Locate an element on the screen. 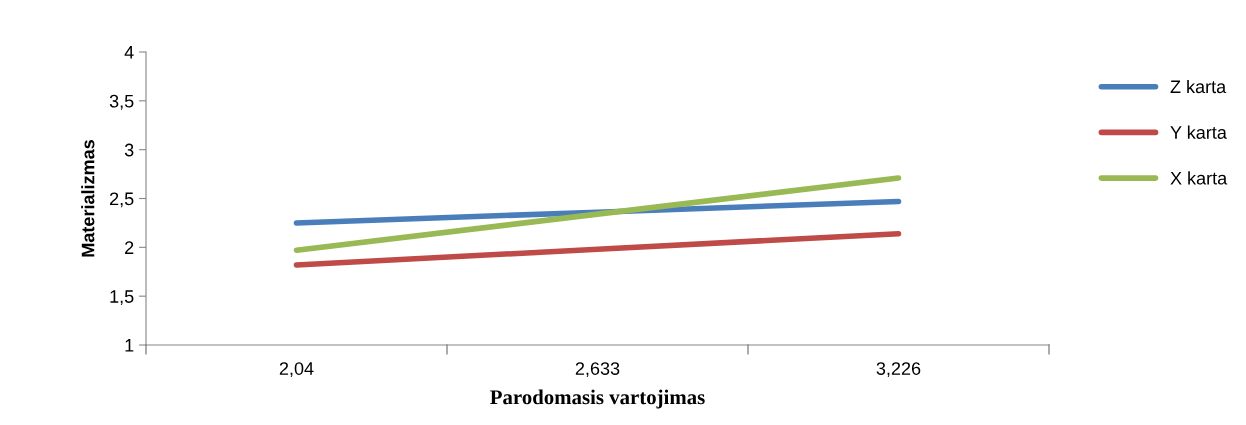  x-tick-label: 3,226 is located at coordinates (898, 370).